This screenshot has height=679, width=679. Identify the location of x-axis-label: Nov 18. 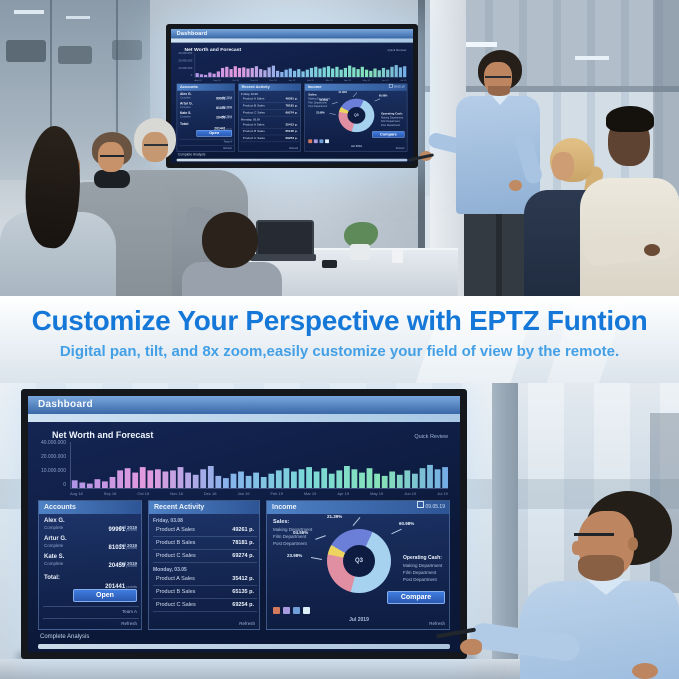
(254, 80).